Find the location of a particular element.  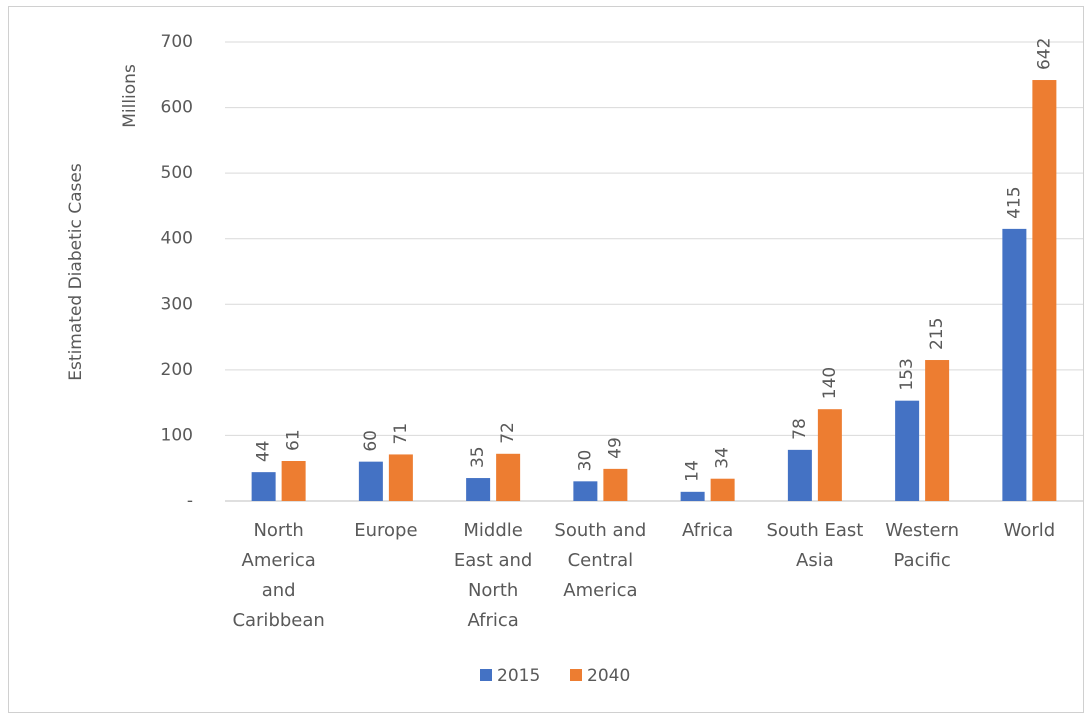

data-label: 14 is located at coordinates (693, 471).